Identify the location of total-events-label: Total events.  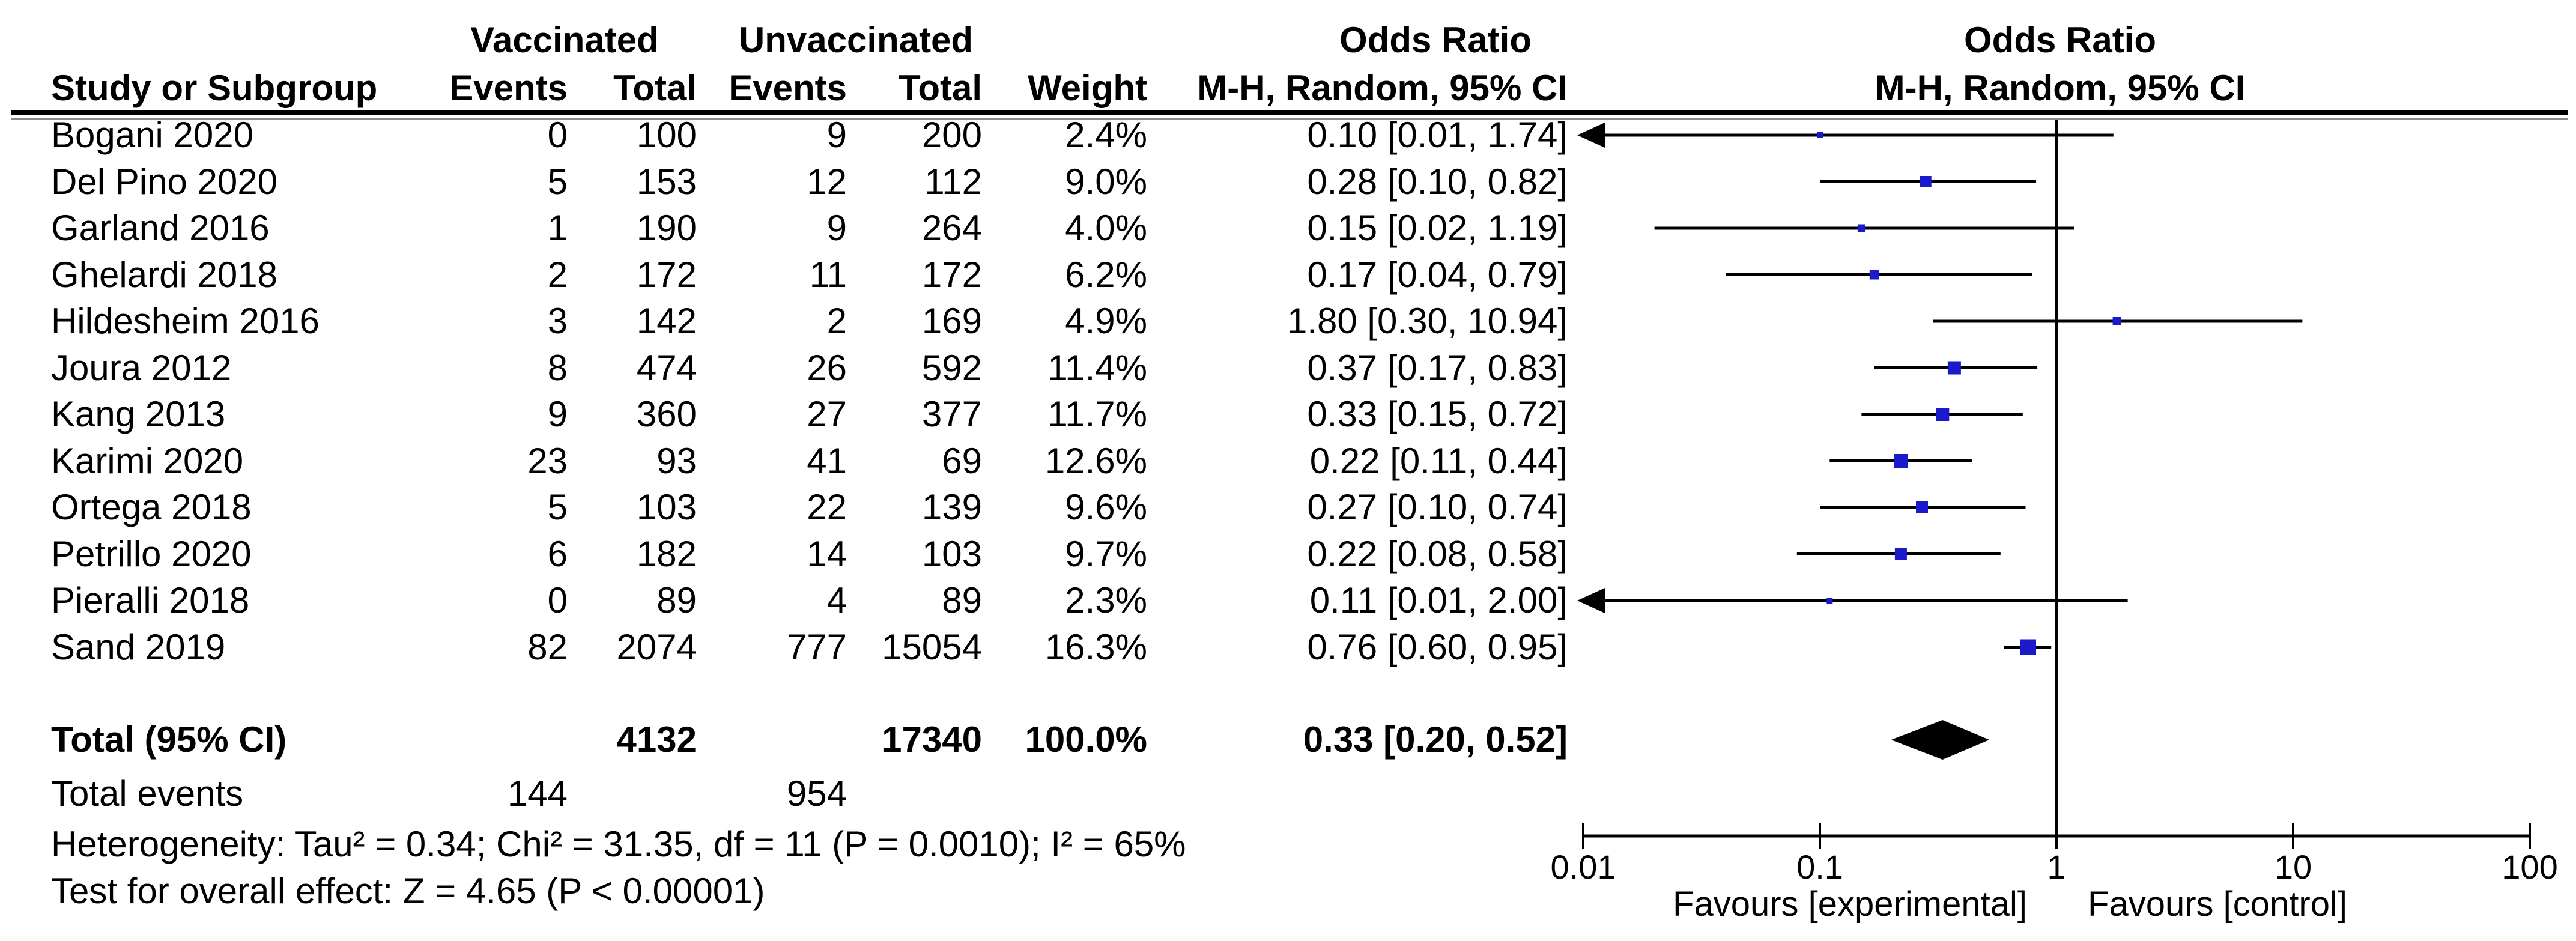
(147, 793).